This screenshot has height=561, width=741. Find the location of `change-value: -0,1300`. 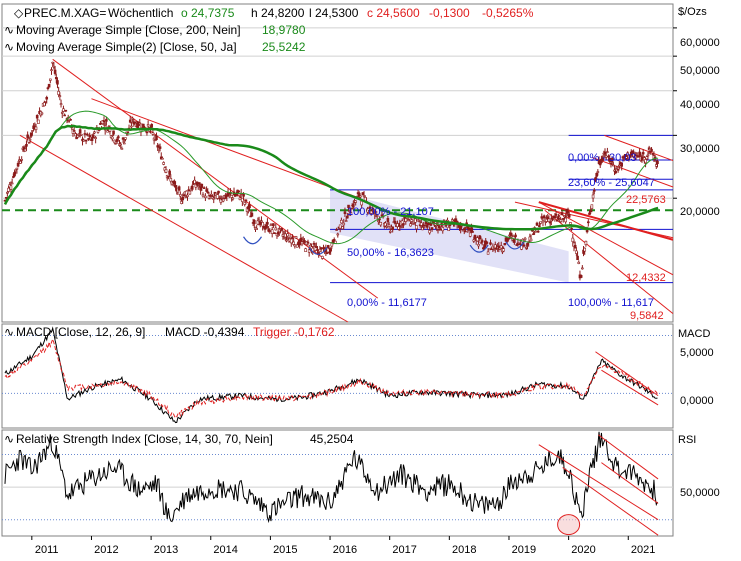

change-value: -0,1300 is located at coordinates (449, 13).